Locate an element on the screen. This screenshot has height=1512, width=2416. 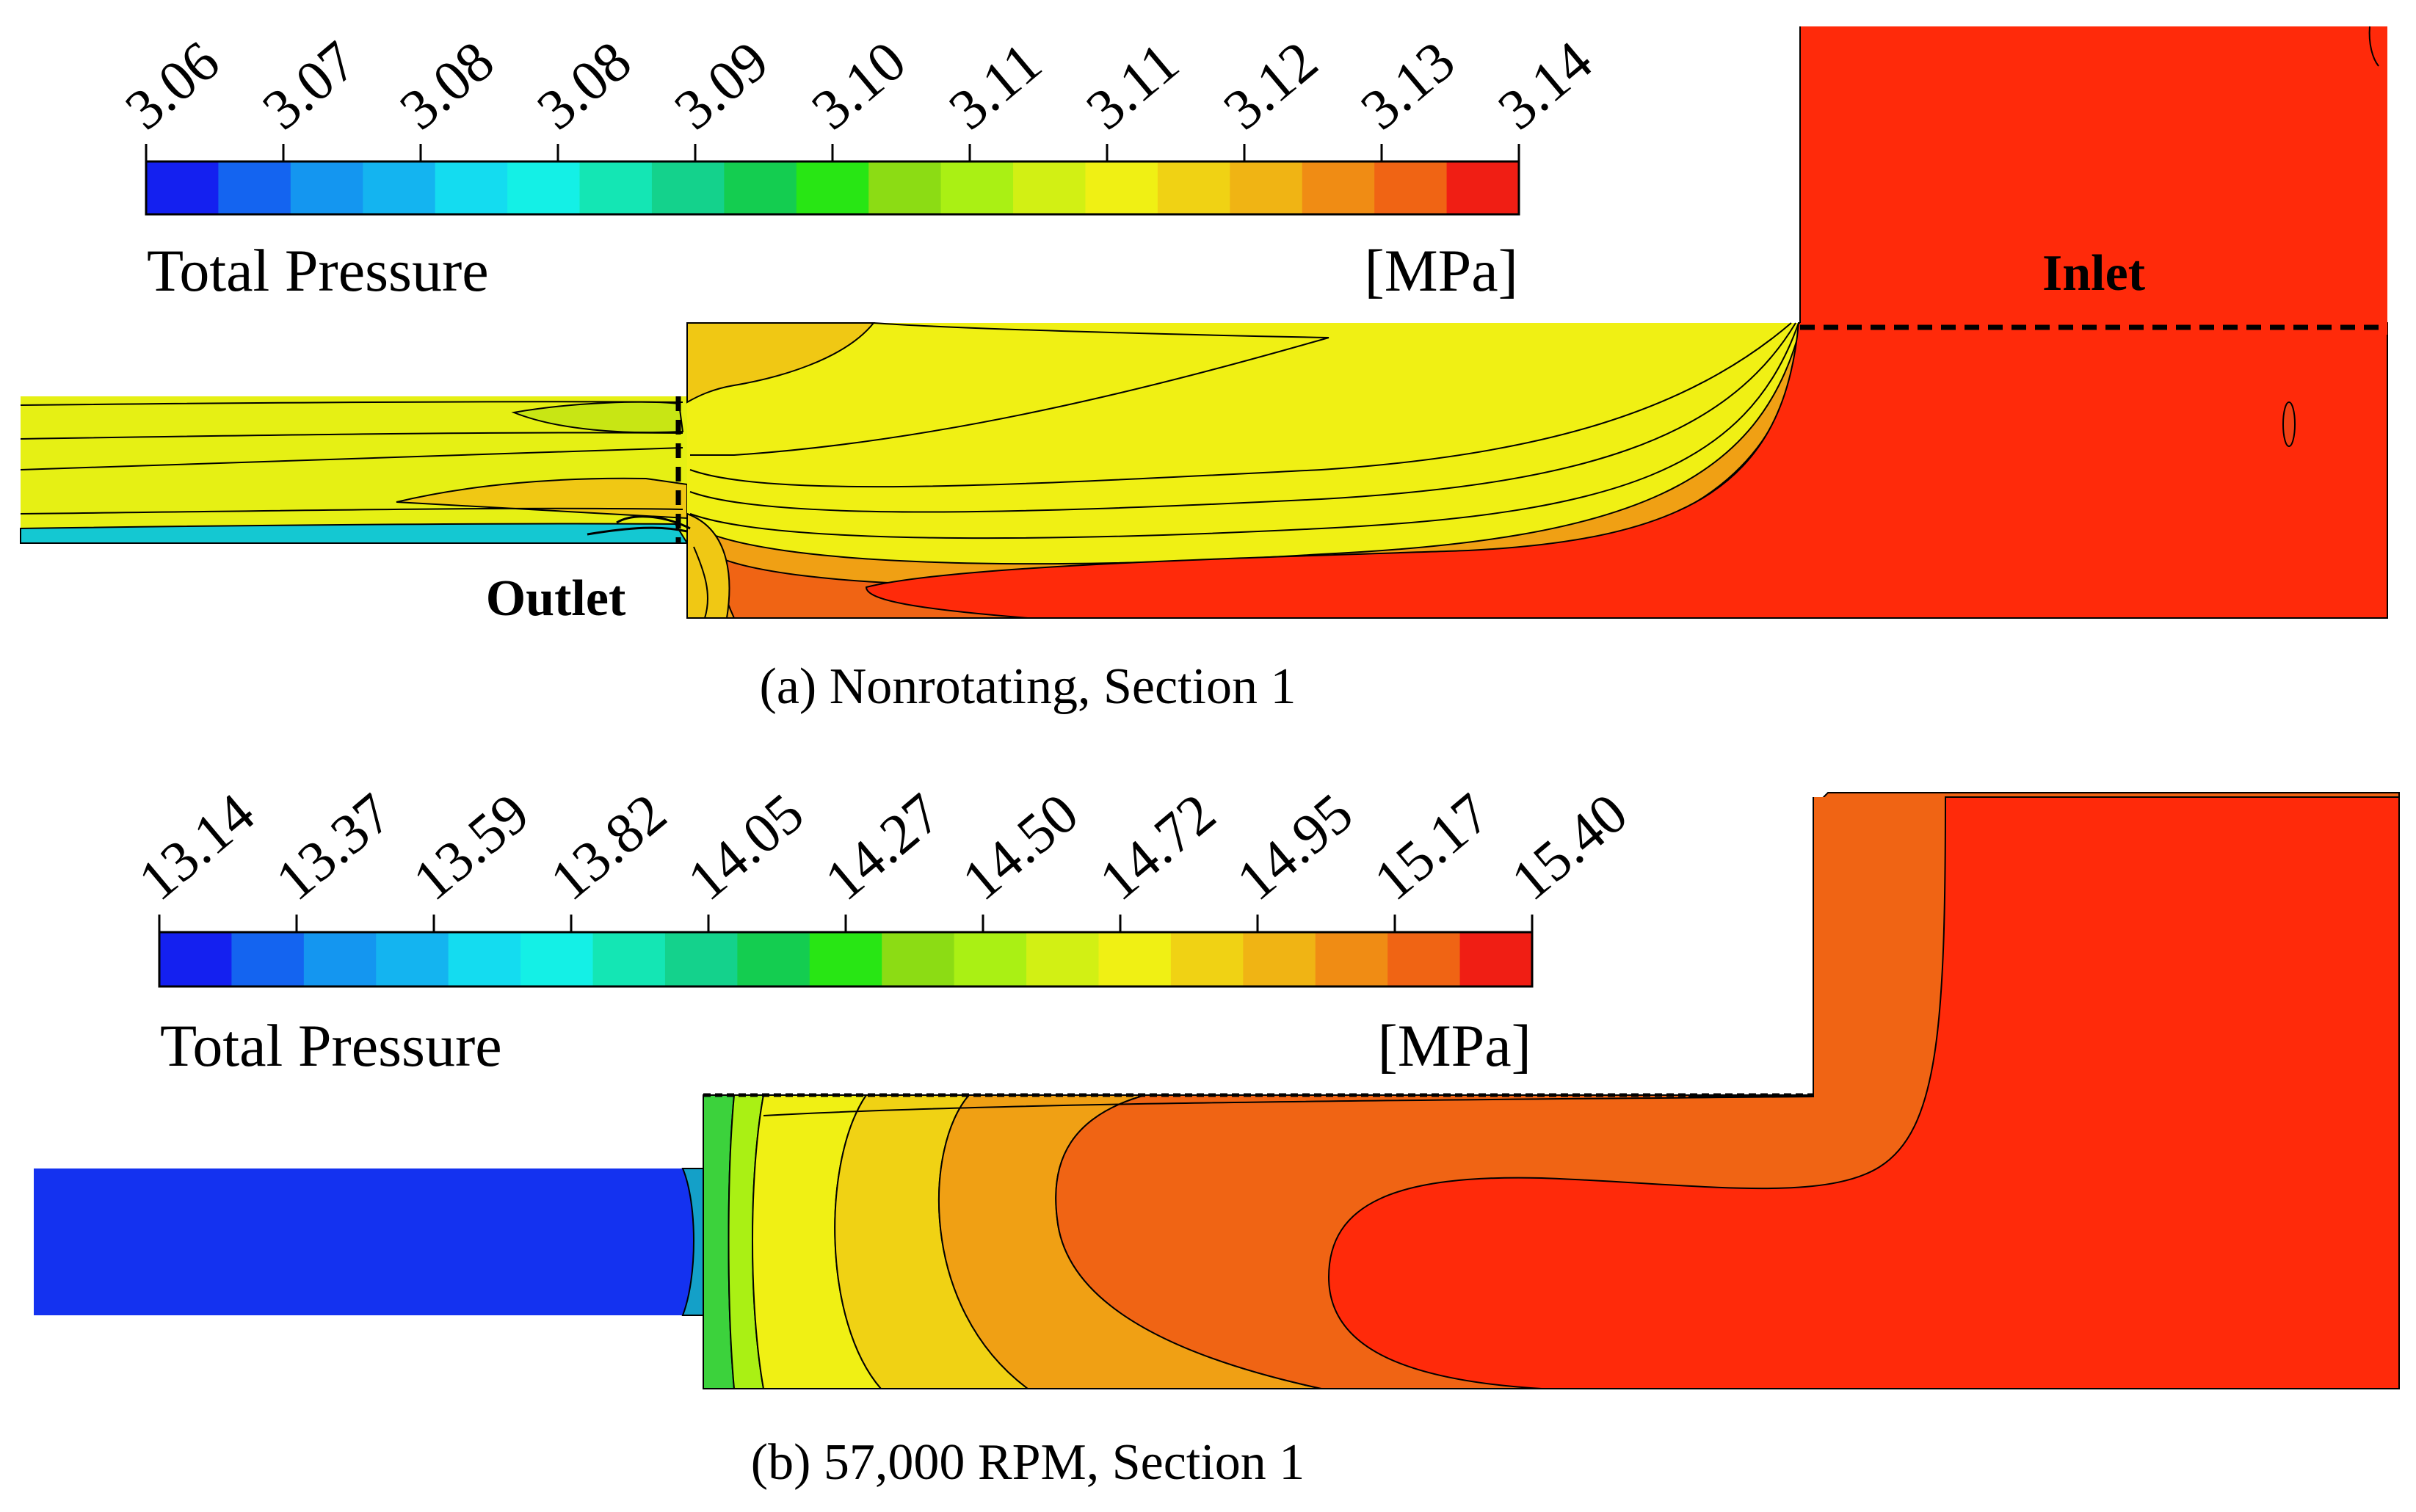
legend-a-unit: [MPa] is located at coordinates (1441, 270).